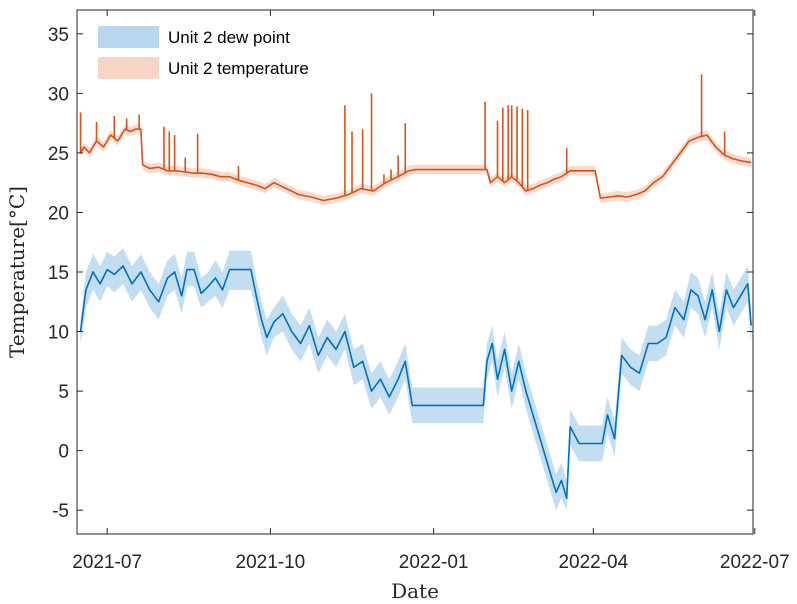 The image size is (797, 604). I want to click on y-tick-label: 35, so click(58, 35).